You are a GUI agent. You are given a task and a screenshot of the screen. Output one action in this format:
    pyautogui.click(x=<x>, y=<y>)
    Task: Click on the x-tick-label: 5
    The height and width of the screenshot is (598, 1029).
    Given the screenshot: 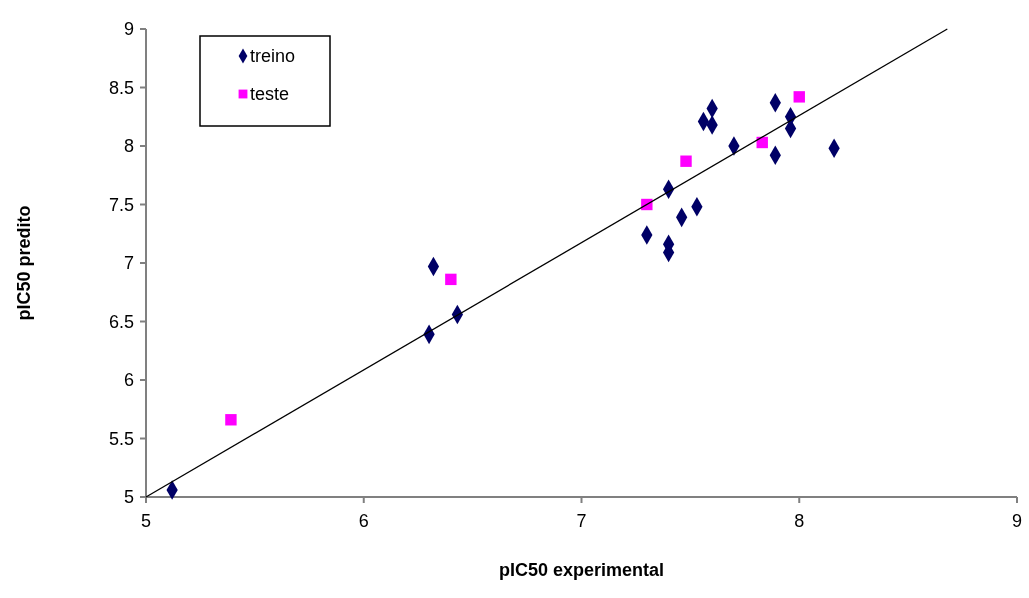 What is the action you would take?
    pyautogui.click(x=146, y=521)
    